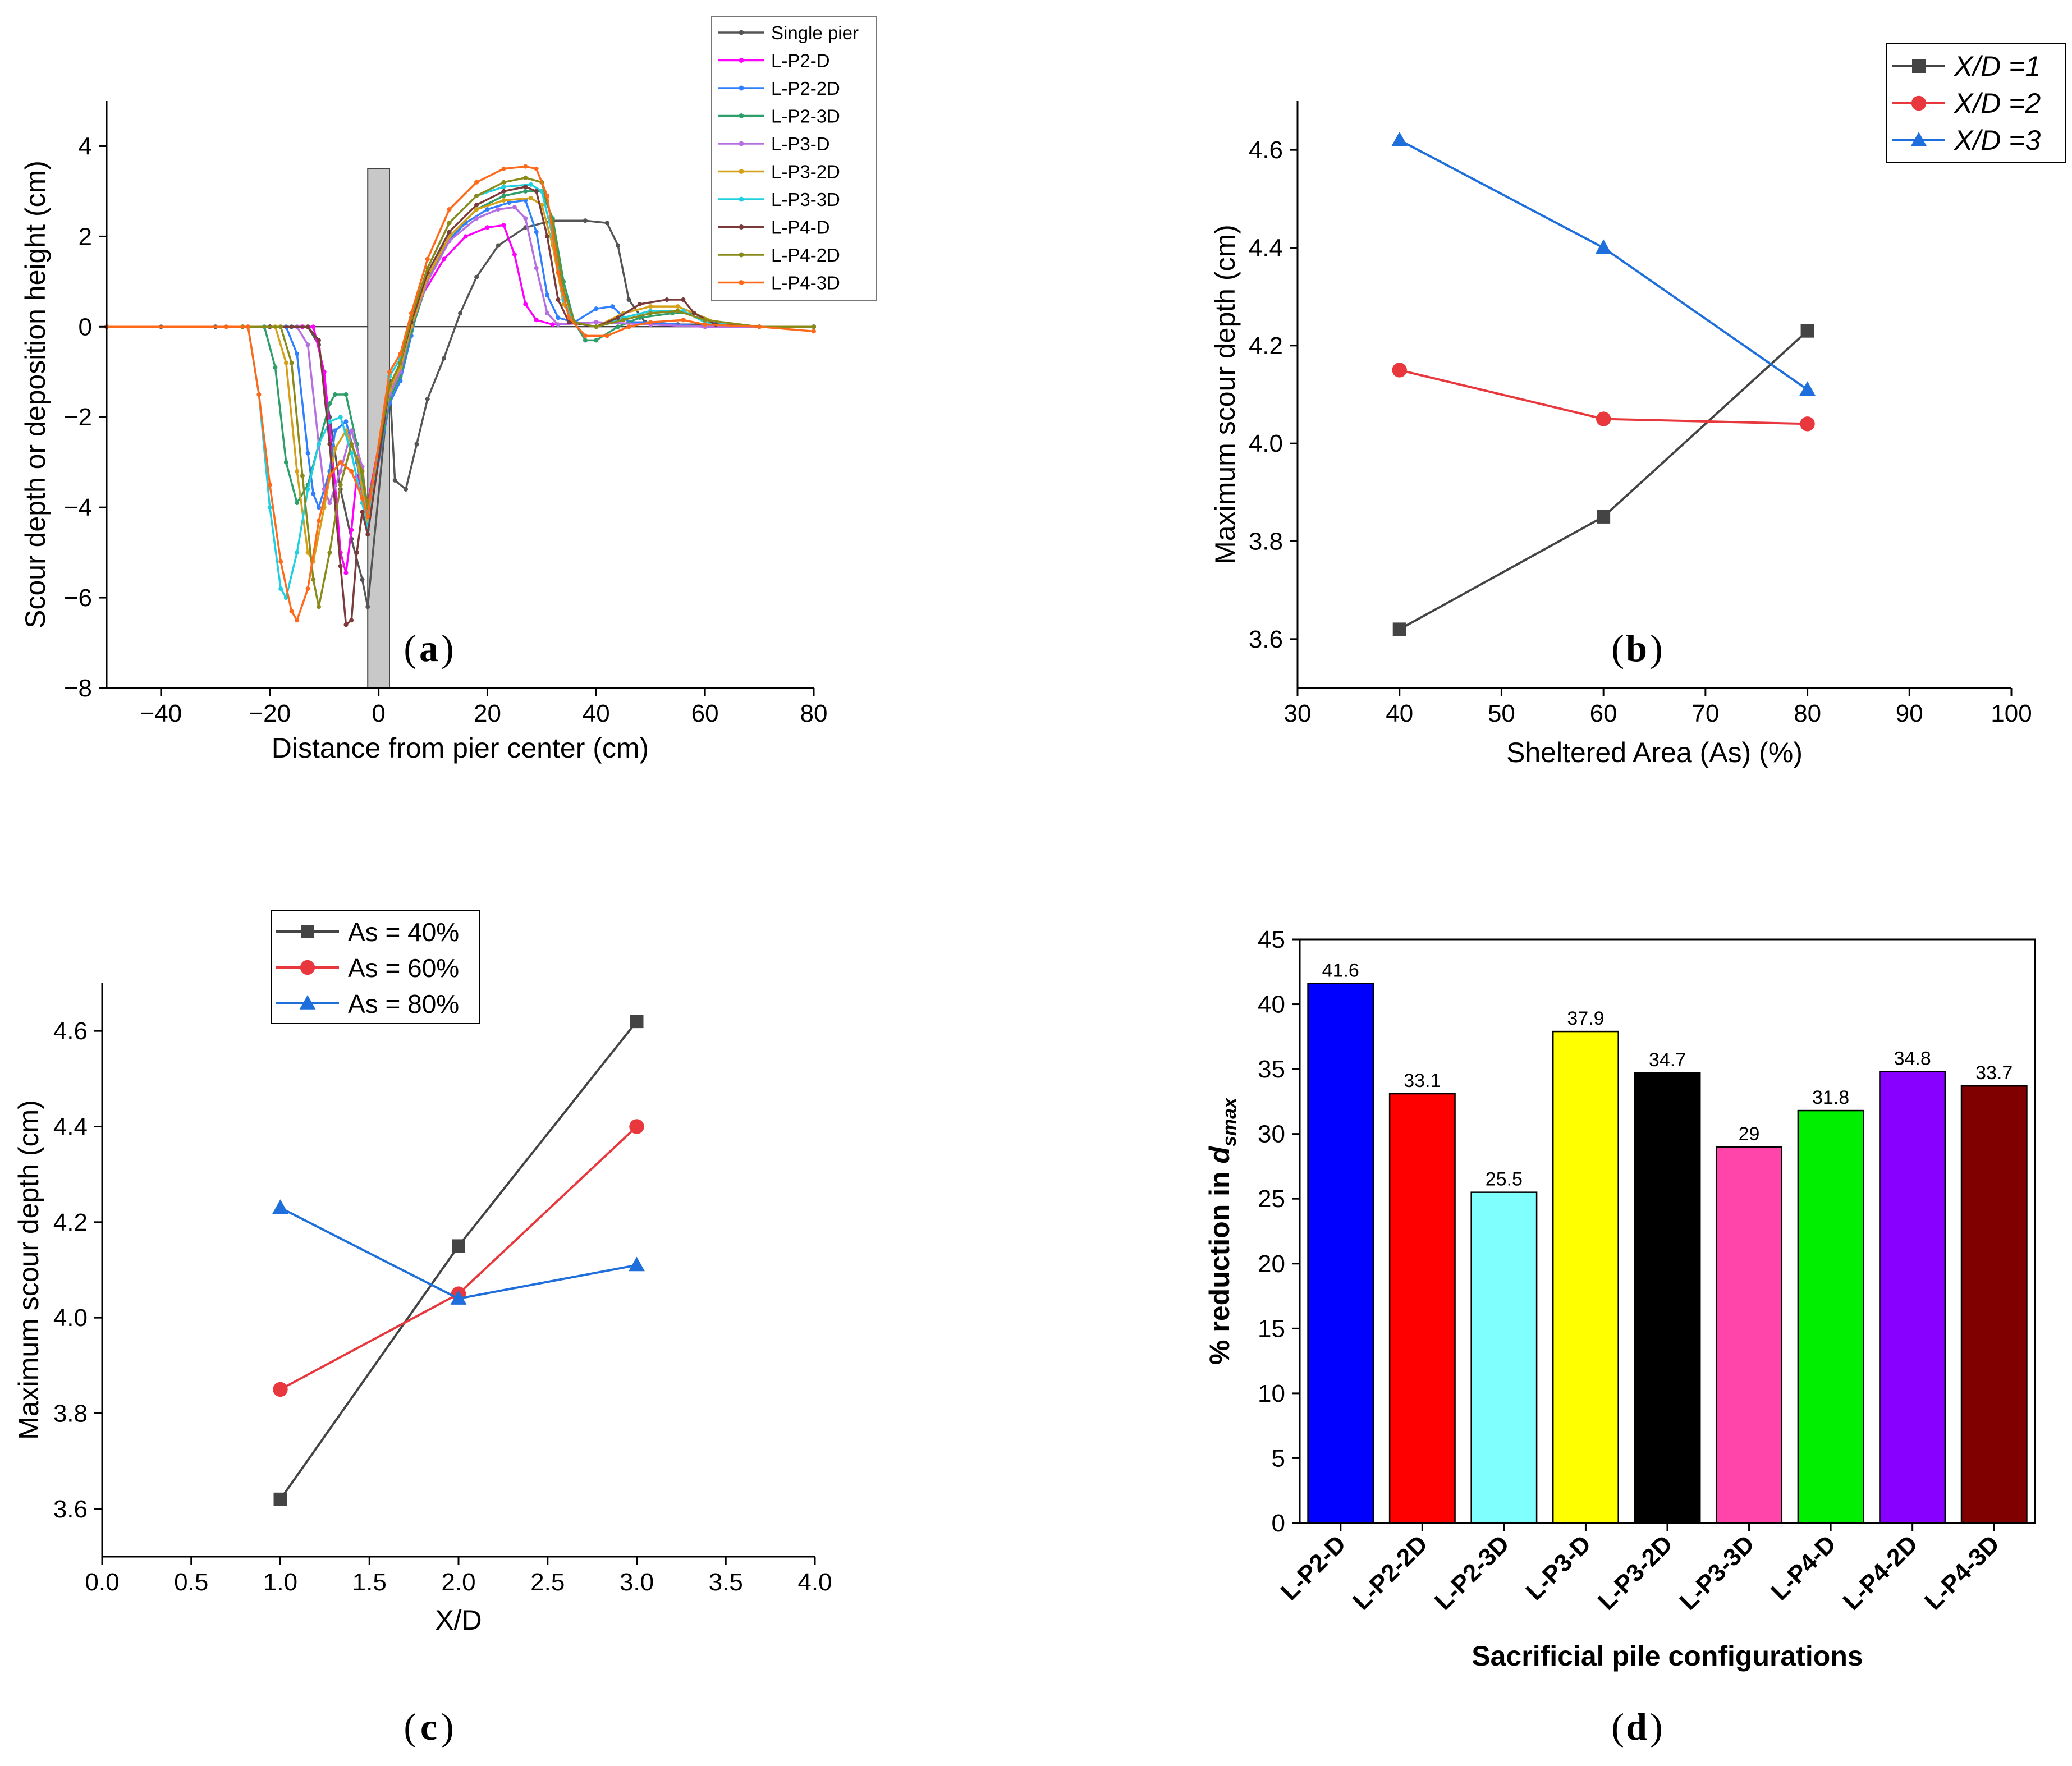  What do you see at coordinates (805, 283) in the screenshot?
I see `a-legend-label: L-P4-3D` at bounding box center [805, 283].